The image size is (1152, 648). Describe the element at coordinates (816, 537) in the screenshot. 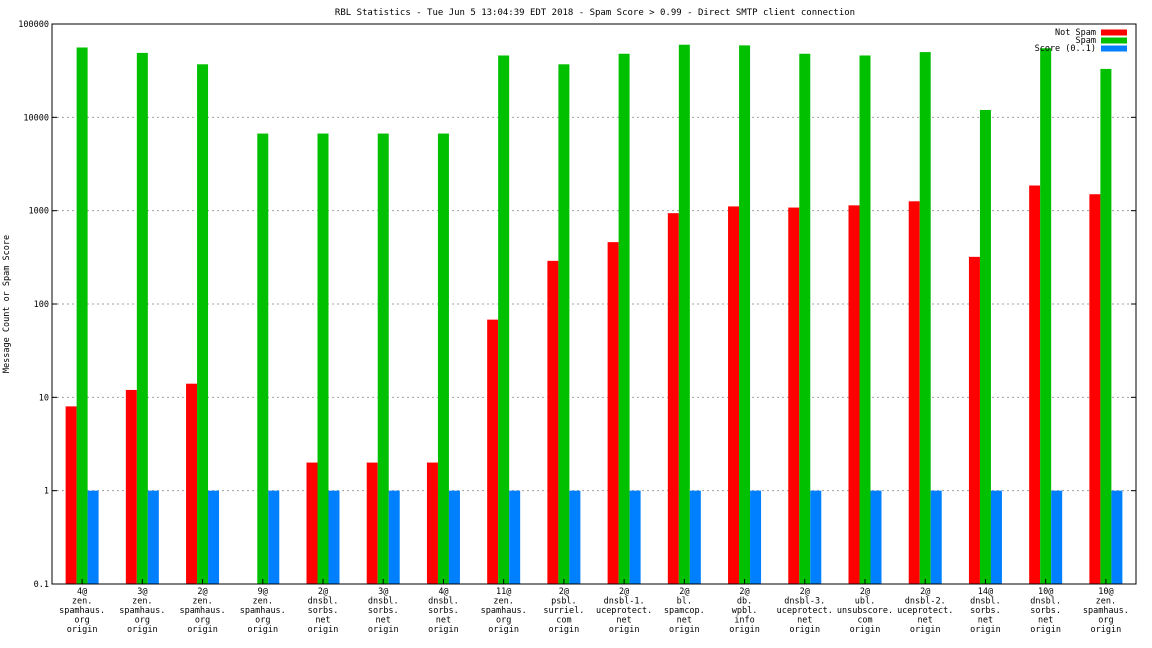

I see `bar-score-0-1--12` at that location.